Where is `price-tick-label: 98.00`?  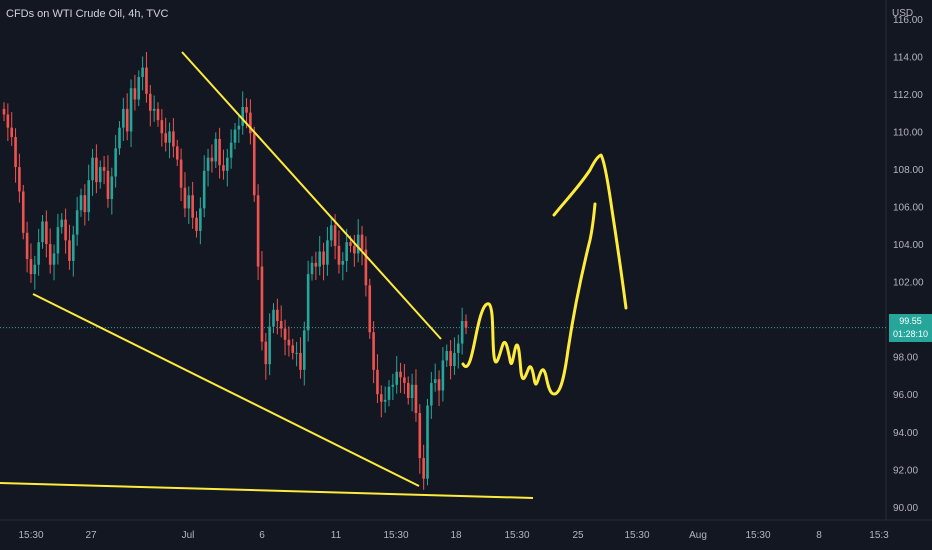
price-tick-label: 98.00 is located at coordinates (905, 358).